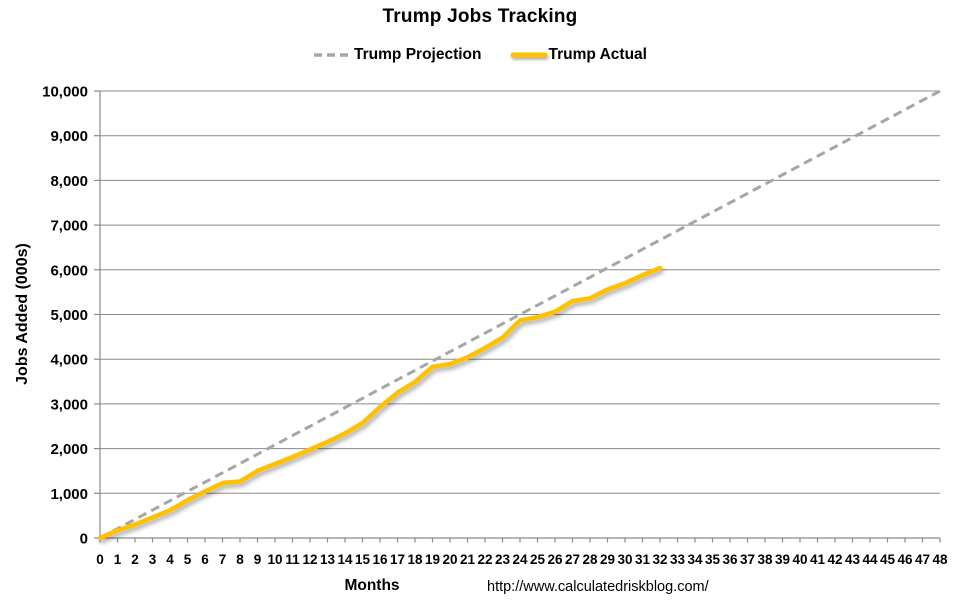 The height and width of the screenshot is (603, 960). What do you see at coordinates (555, 559) in the screenshot?
I see `x-tick-label: 26` at bounding box center [555, 559].